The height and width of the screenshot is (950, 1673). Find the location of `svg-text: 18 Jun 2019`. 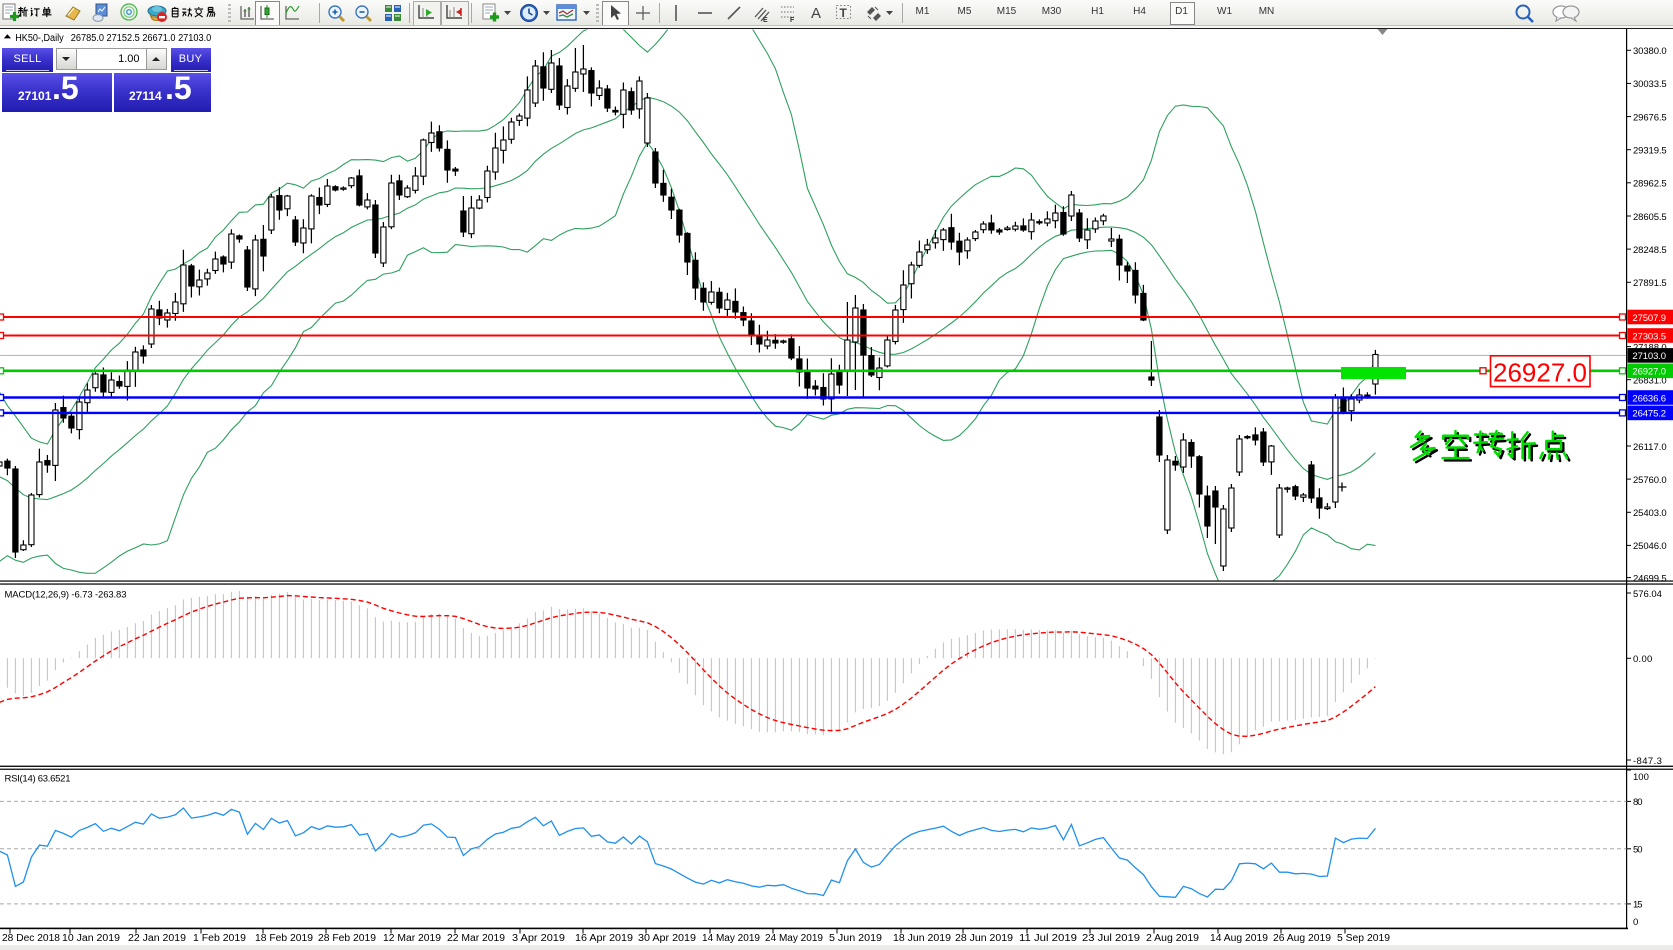

svg-text: 18 Jun 2019 is located at coordinates (922, 938).